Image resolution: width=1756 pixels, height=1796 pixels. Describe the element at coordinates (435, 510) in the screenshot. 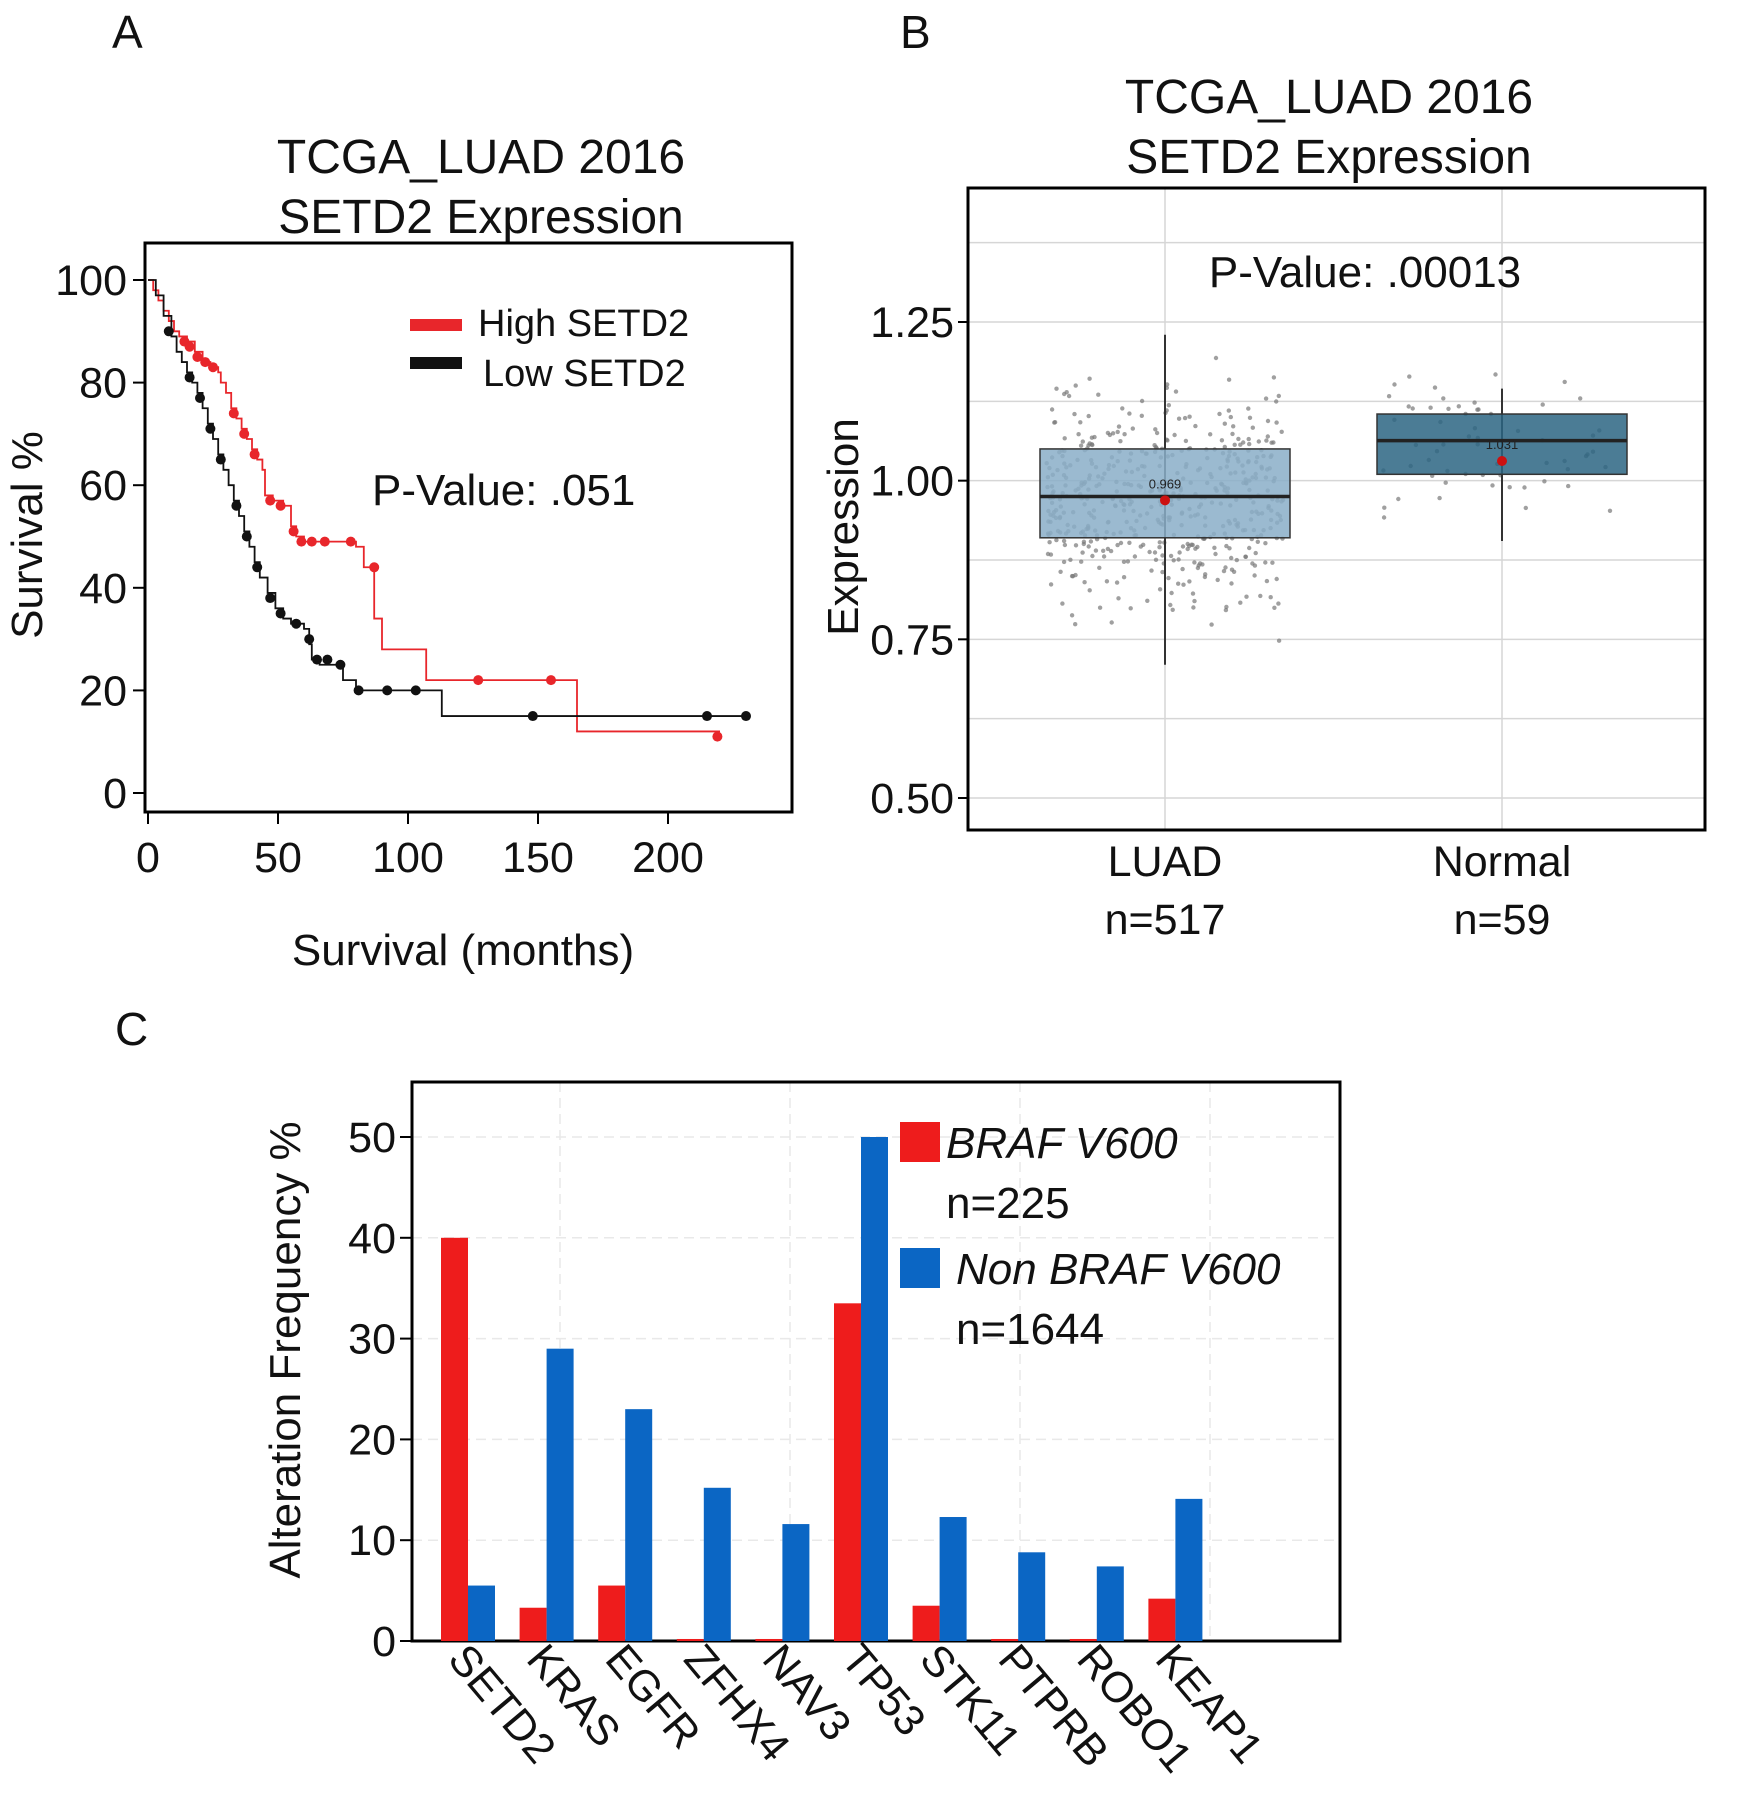

I see `series-high-setd2` at that location.